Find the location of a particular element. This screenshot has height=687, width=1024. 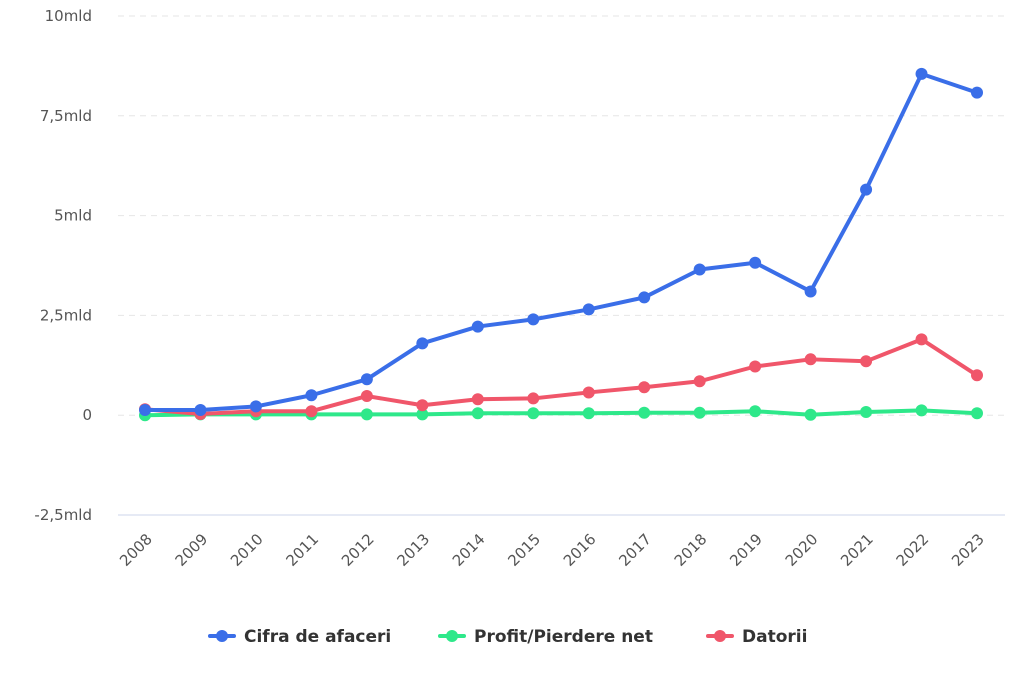

y-tick-label: 2,5mld is located at coordinates (66, 315).